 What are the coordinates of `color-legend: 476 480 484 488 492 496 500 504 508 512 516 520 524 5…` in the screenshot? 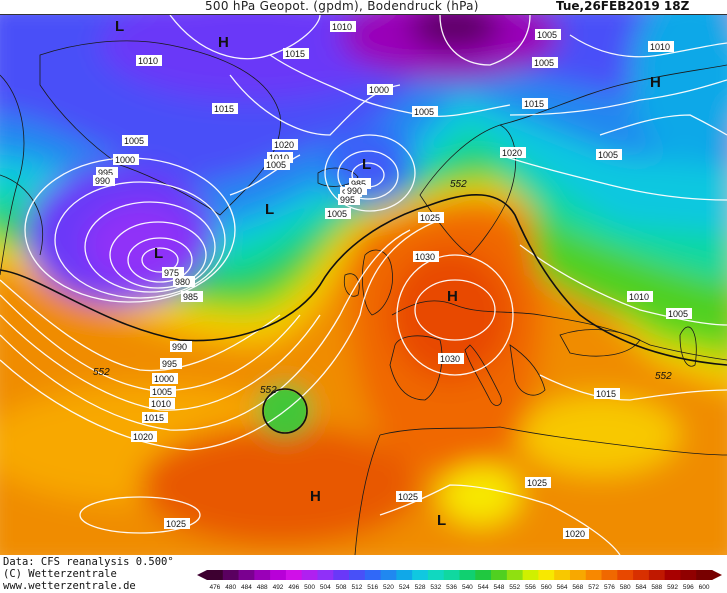 It's located at (459, 580).